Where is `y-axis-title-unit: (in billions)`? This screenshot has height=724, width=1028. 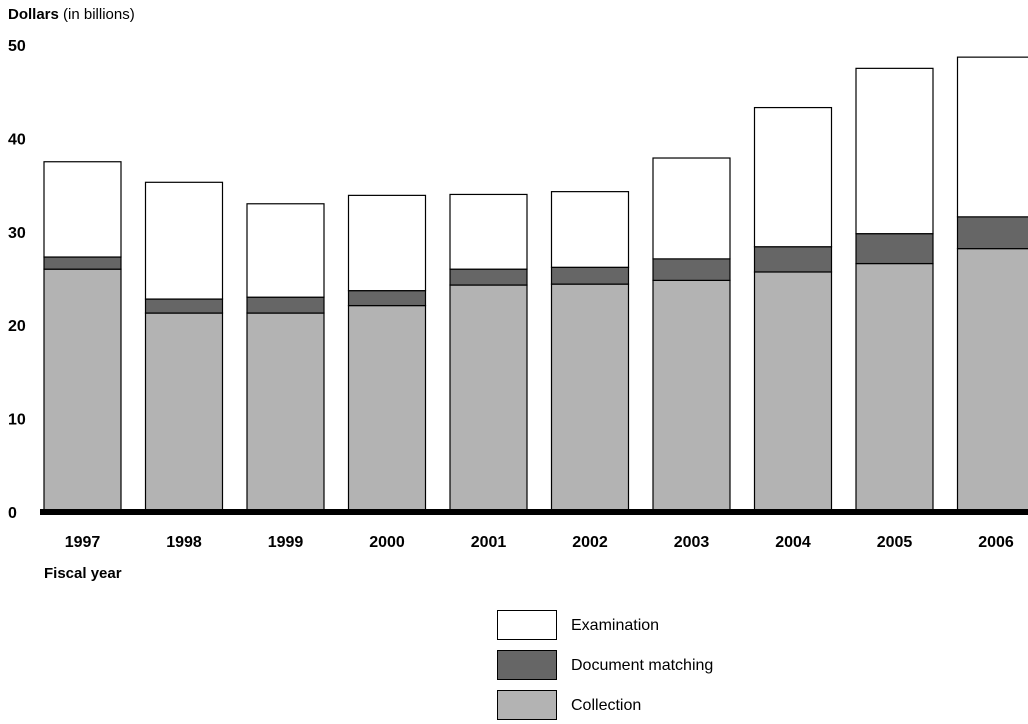 y-axis-title-unit: (in billions) is located at coordinates (97, 14).